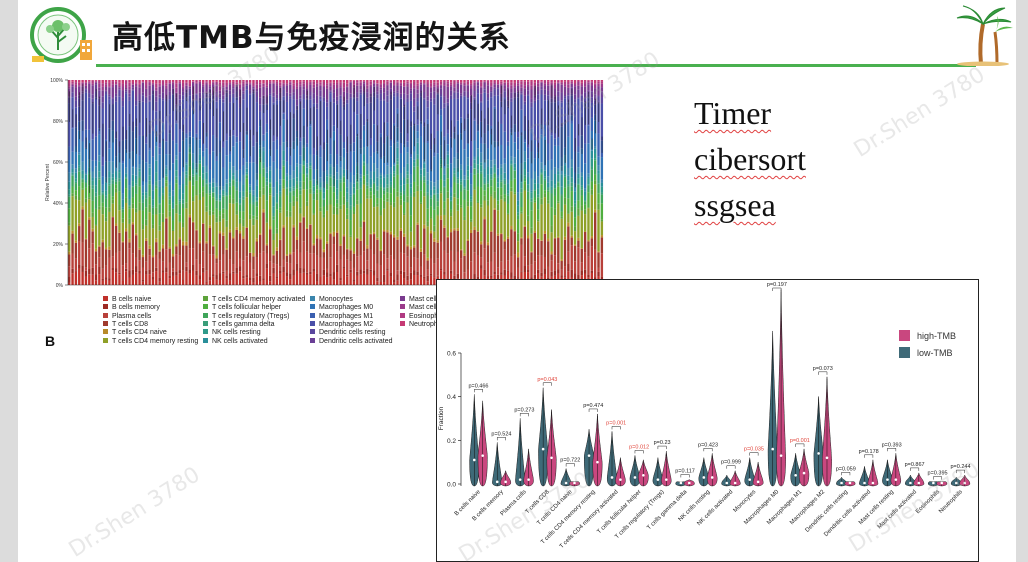 This screenshot has width=1028, height=562. I want to click on legend-item-macrophages-m0: Macrophages M0, so click(341, 308).